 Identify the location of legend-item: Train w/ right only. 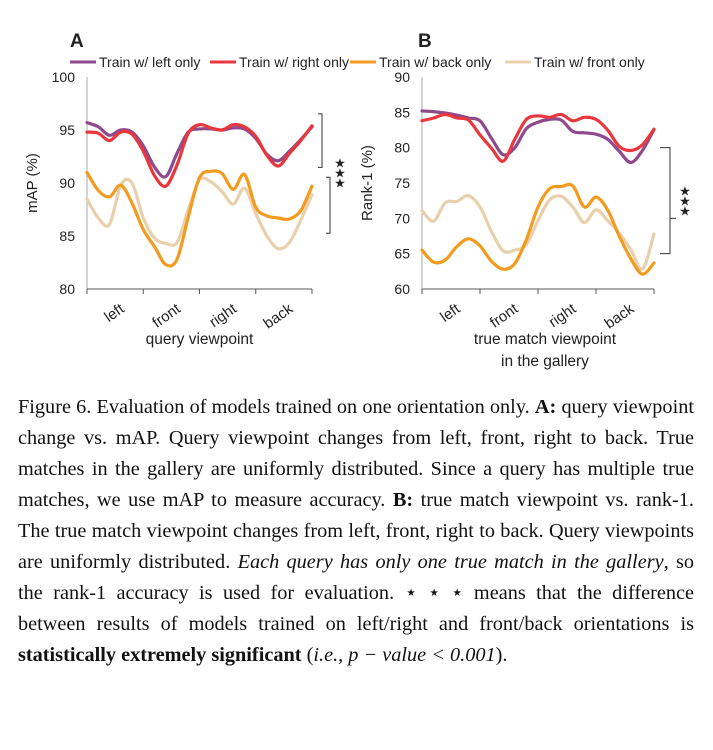
(279, 62).